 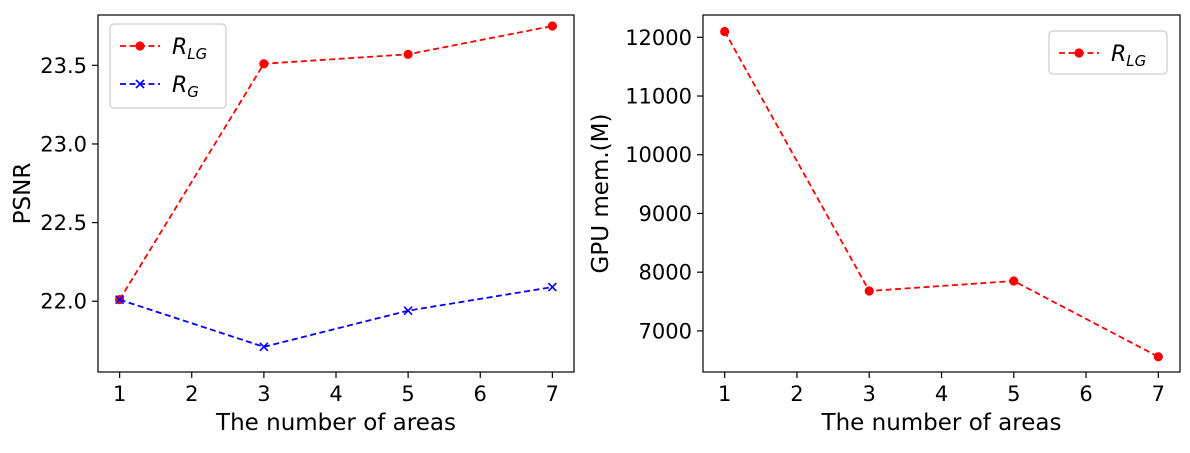 I want to click on legend: RLG, so click(x=1108, y=52).